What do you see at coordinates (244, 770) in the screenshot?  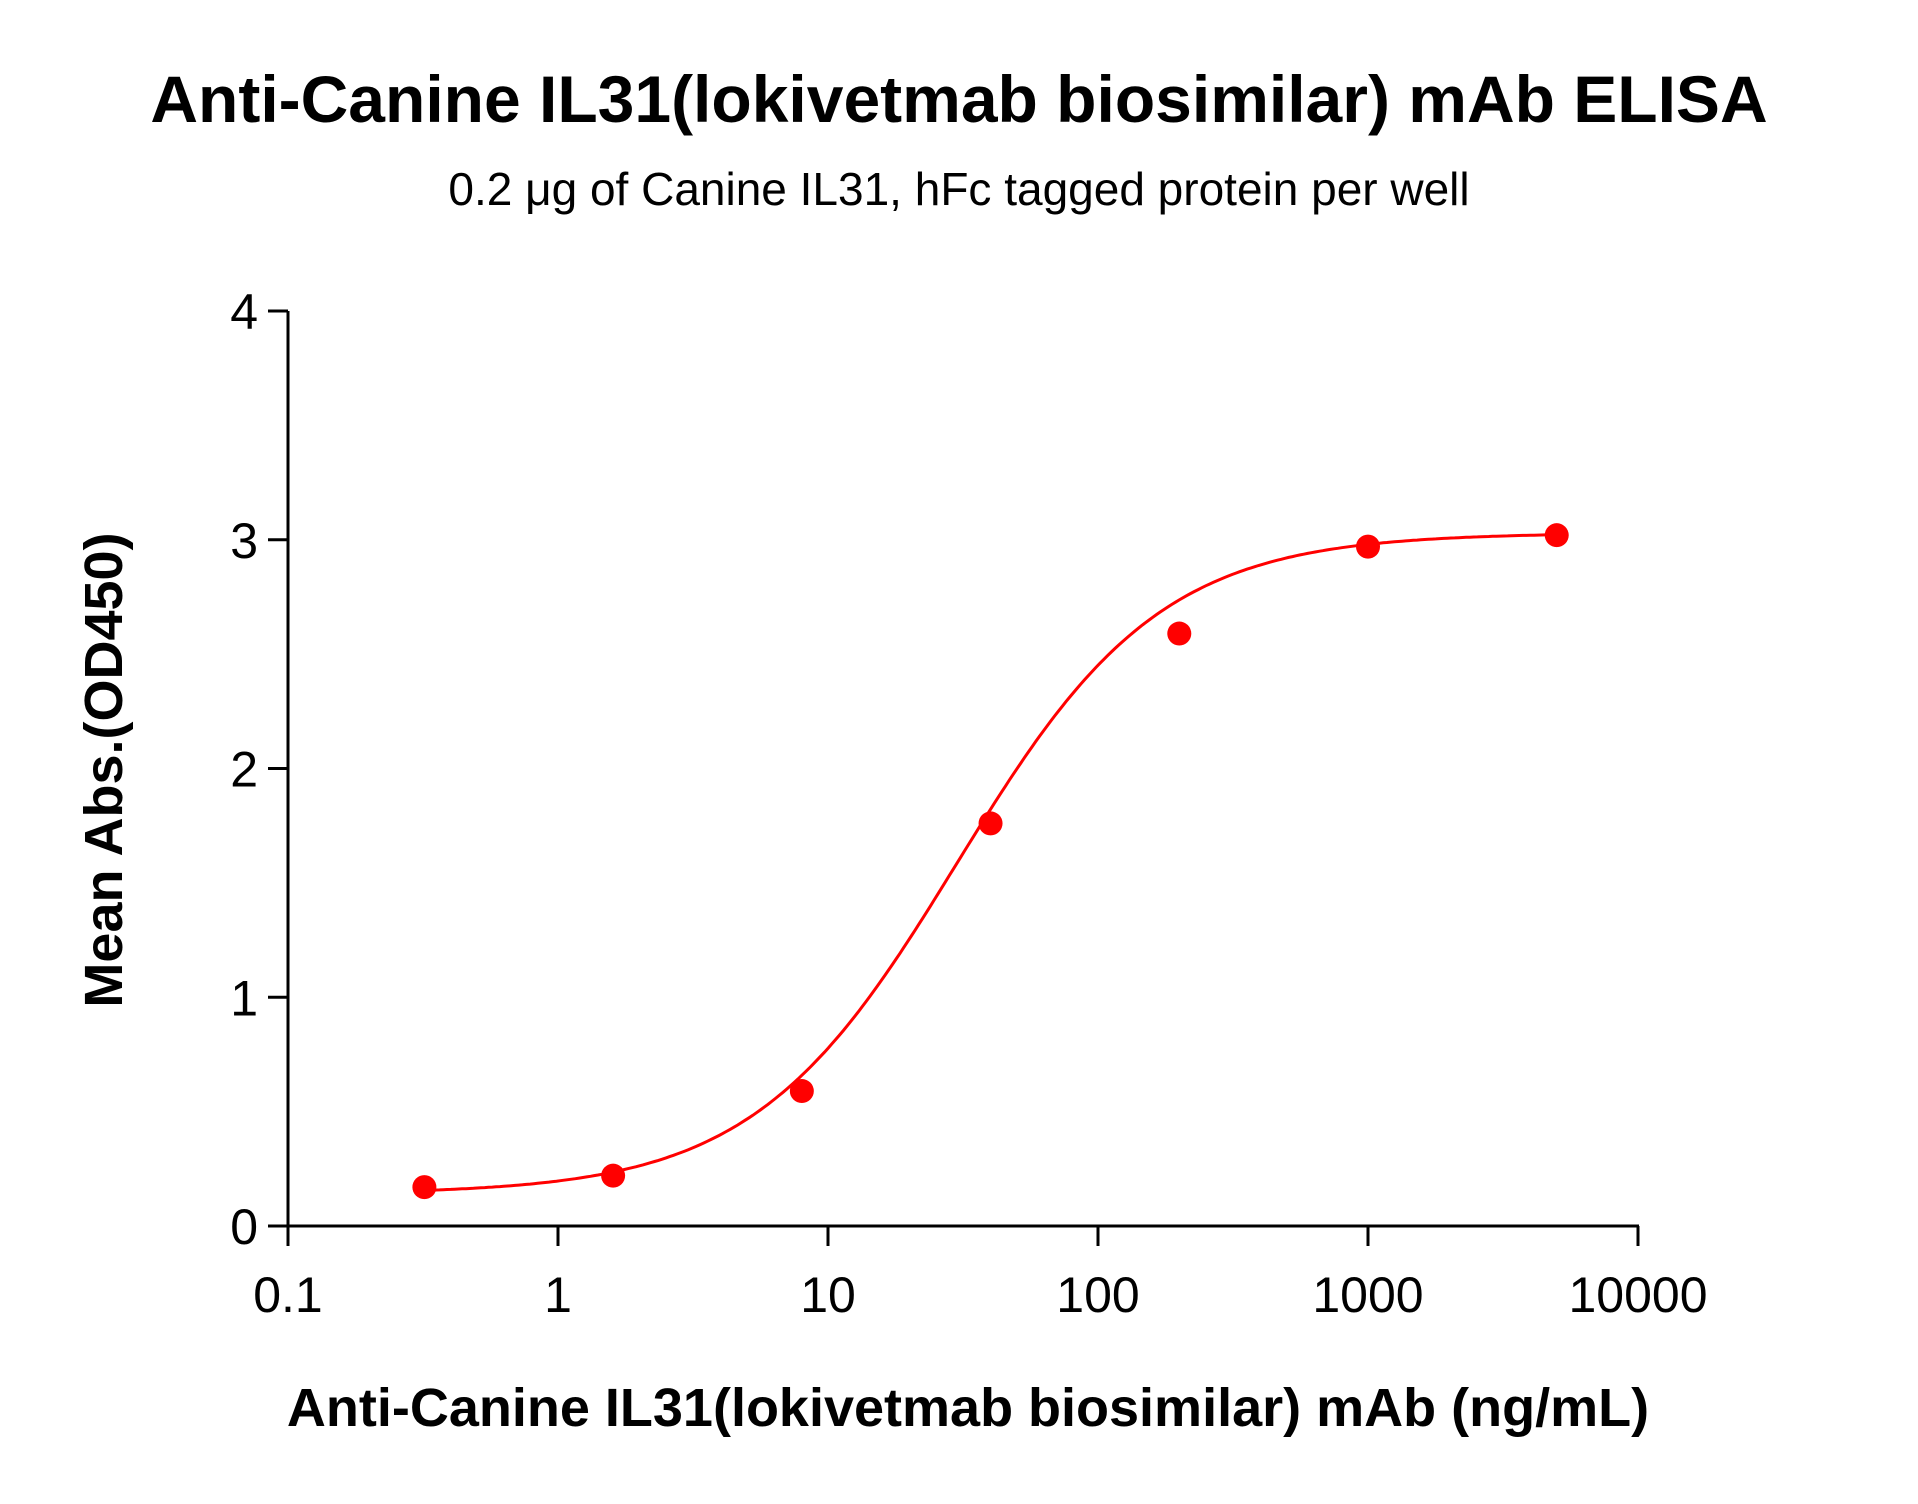 I see `y-tick-label: 2` at bounding box center [244, 770].